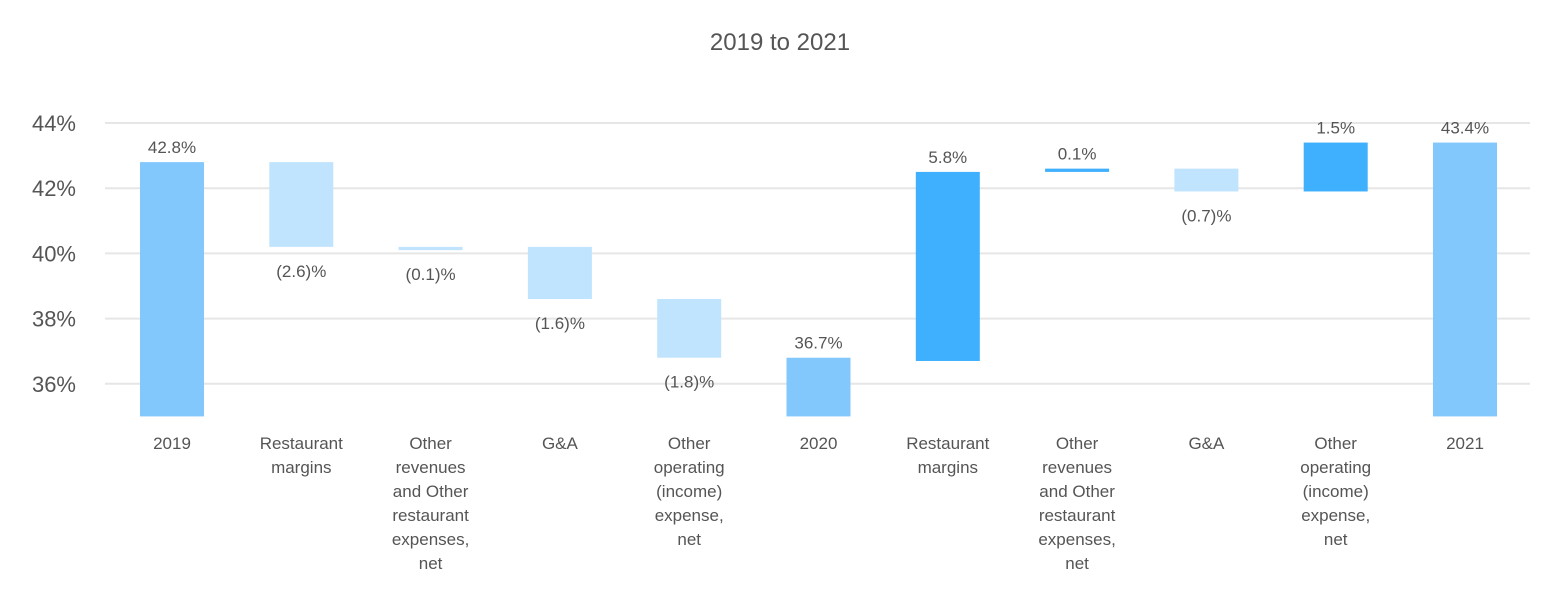 The height and width of the screenshot is (600, 1560). Describe the element at coordinates (301, 271) in the screenshot. I see `data-label: (2.6)%` at that location.